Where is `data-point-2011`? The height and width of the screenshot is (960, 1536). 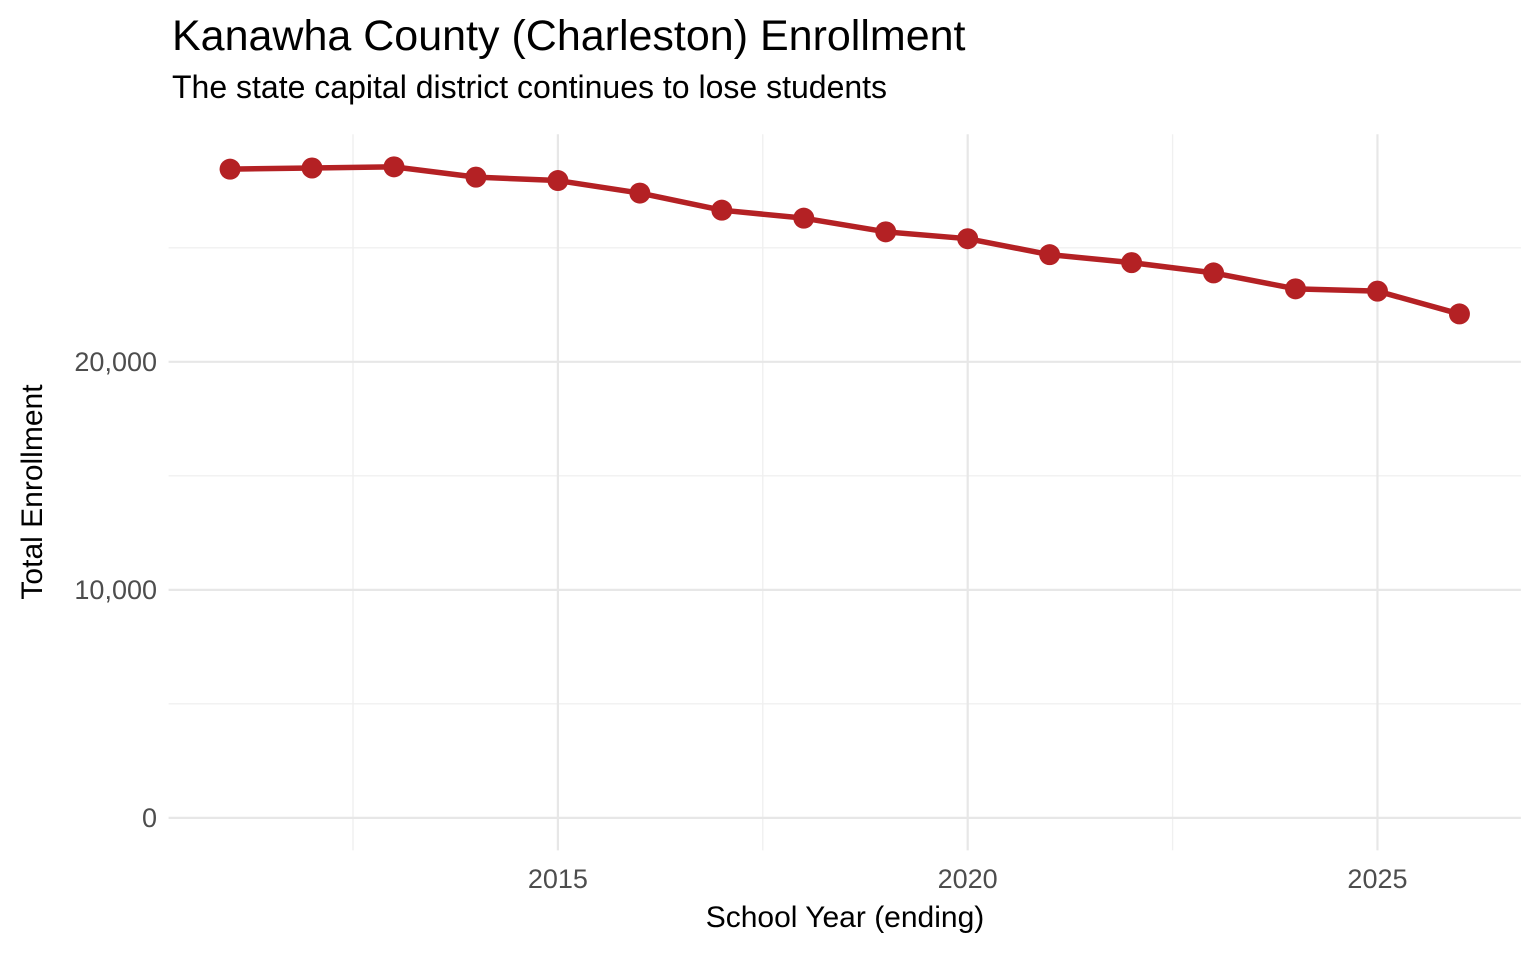
data-point-2011 is located at coordinates (230, 169).